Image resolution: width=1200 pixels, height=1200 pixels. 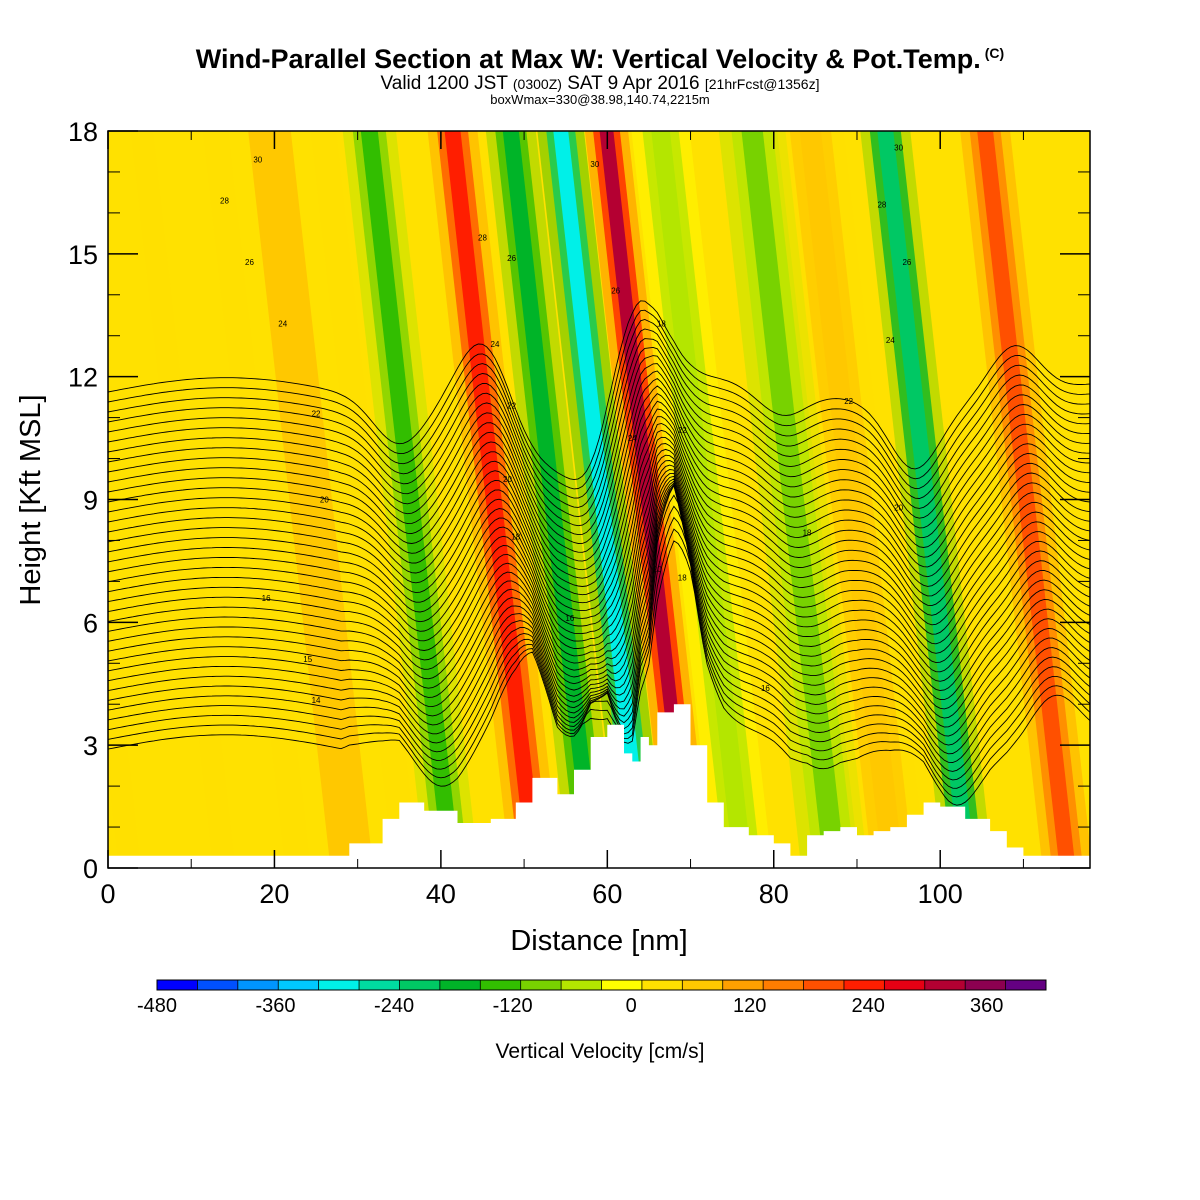 I want to click on contour-label-text: 18, so click(x=661, y=323).